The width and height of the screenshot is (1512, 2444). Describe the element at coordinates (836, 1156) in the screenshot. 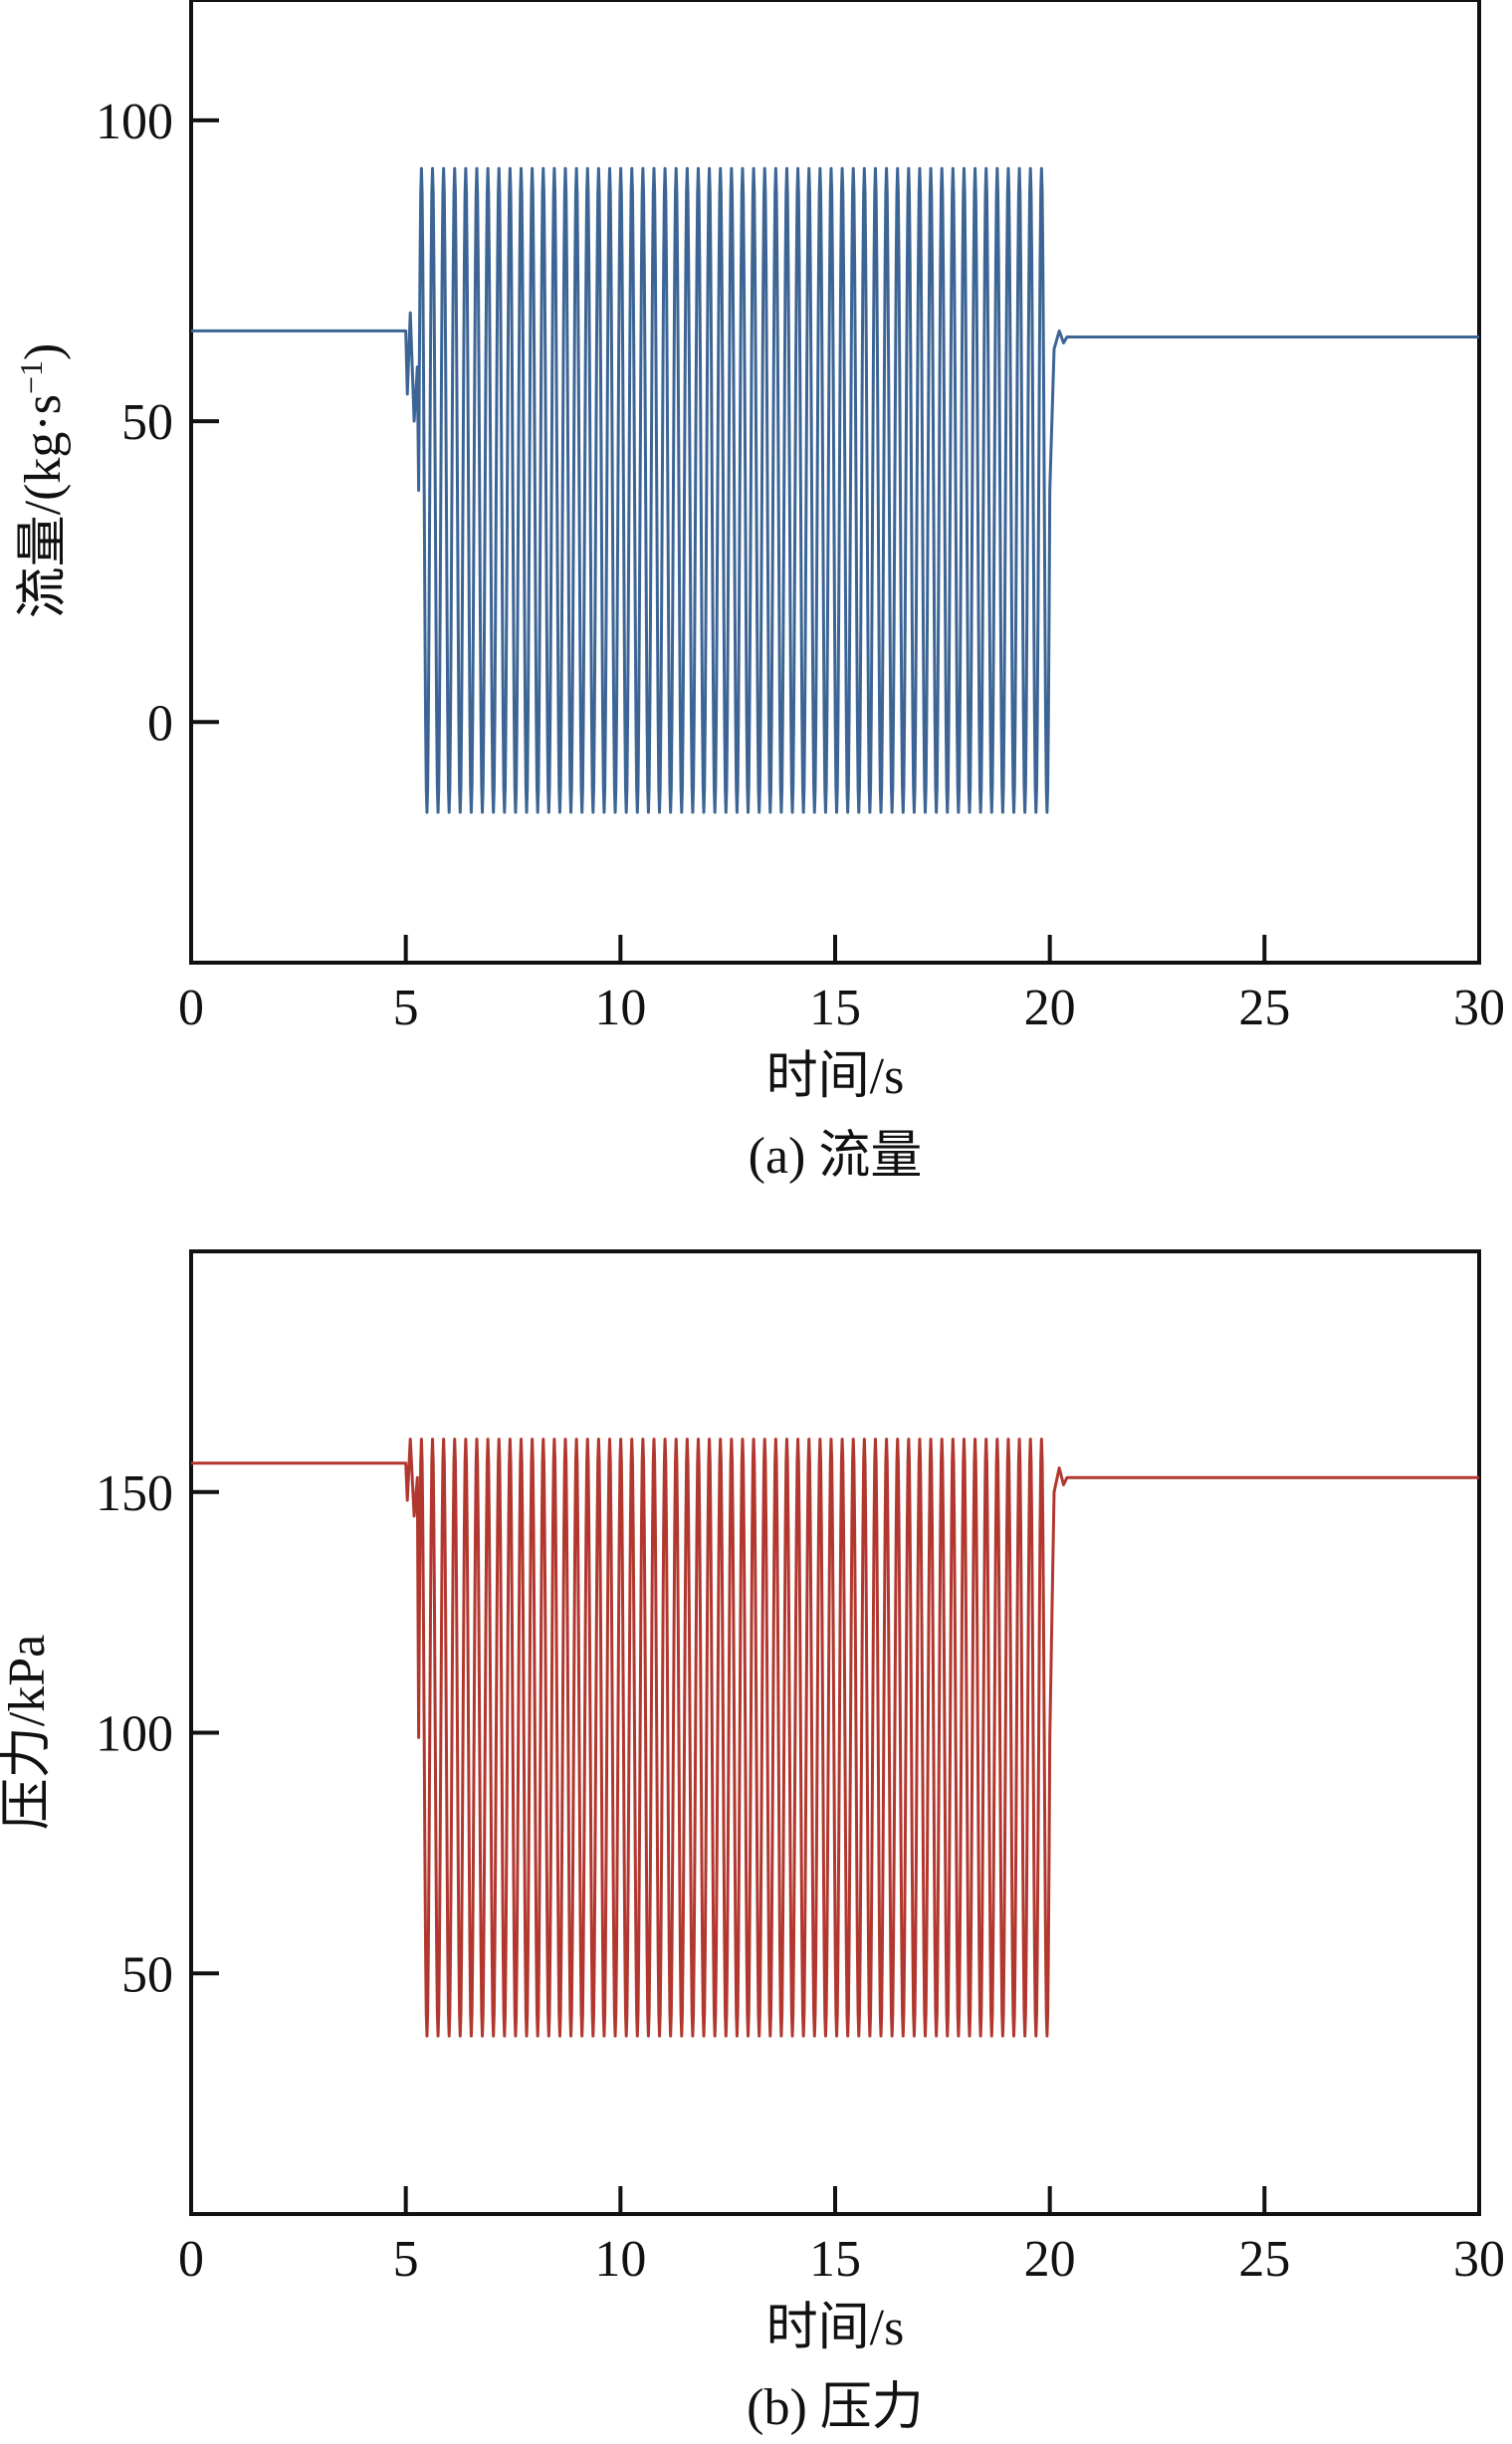

I see `panel-a-caption: (a) 流量` at that location.